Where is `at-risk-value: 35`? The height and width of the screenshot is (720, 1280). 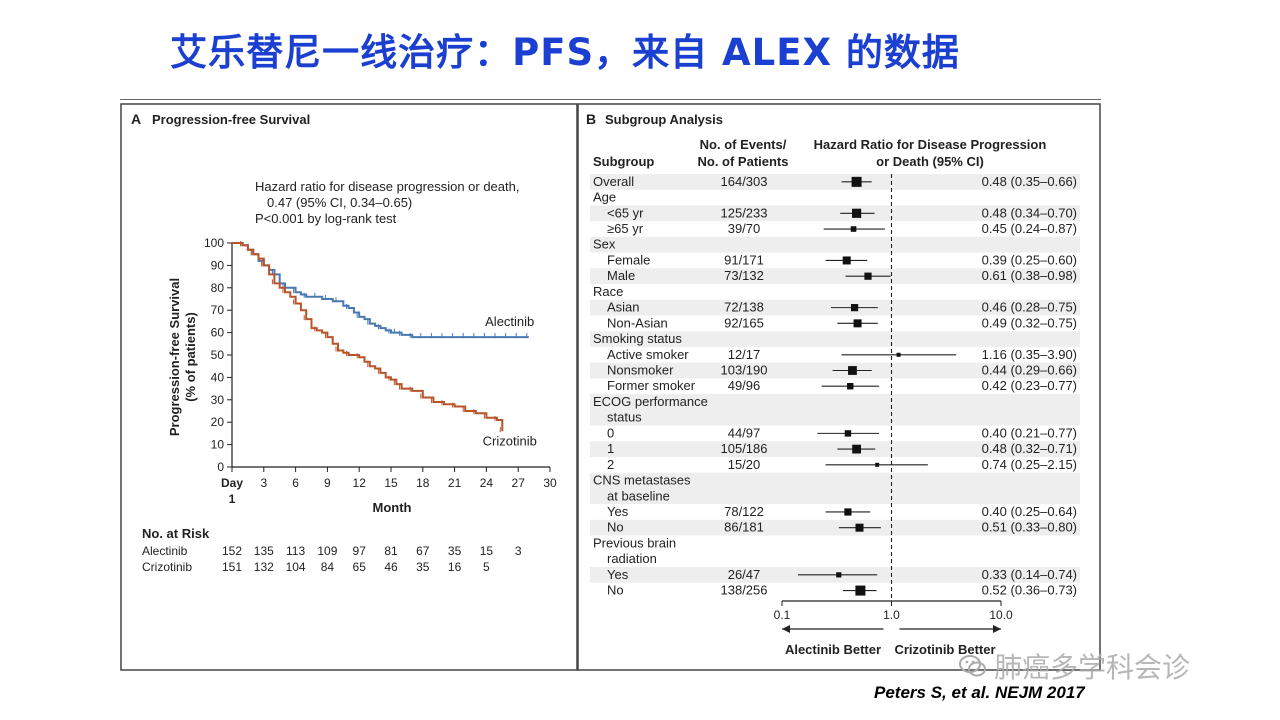 at-risk-value: 35 is located at coordinates (455, 551).